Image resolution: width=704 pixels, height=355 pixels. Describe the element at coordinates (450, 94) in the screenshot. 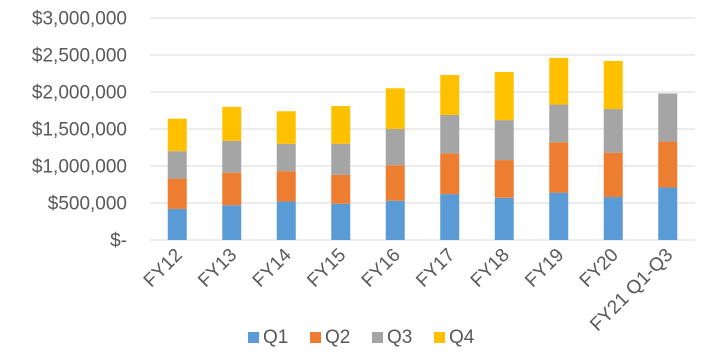

I see `bar-segment-q4-fy17` at that location.